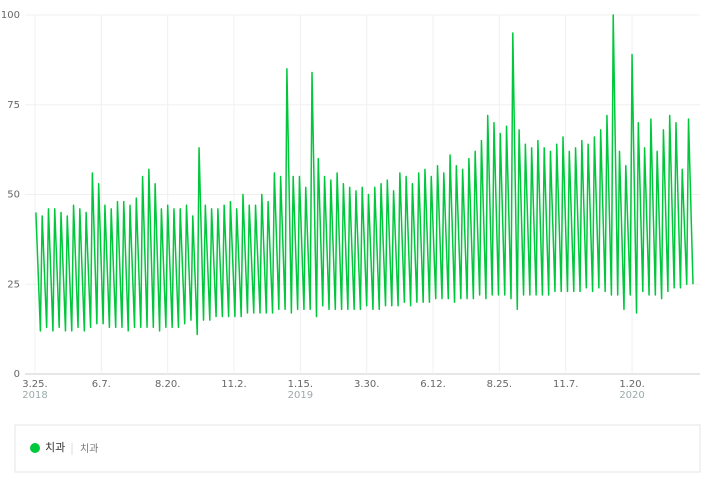 The height and width of the screenshot is (480, 720). Describe the element at coordinates (357, 448) in the screenshot. I see `legend-box` at that location.